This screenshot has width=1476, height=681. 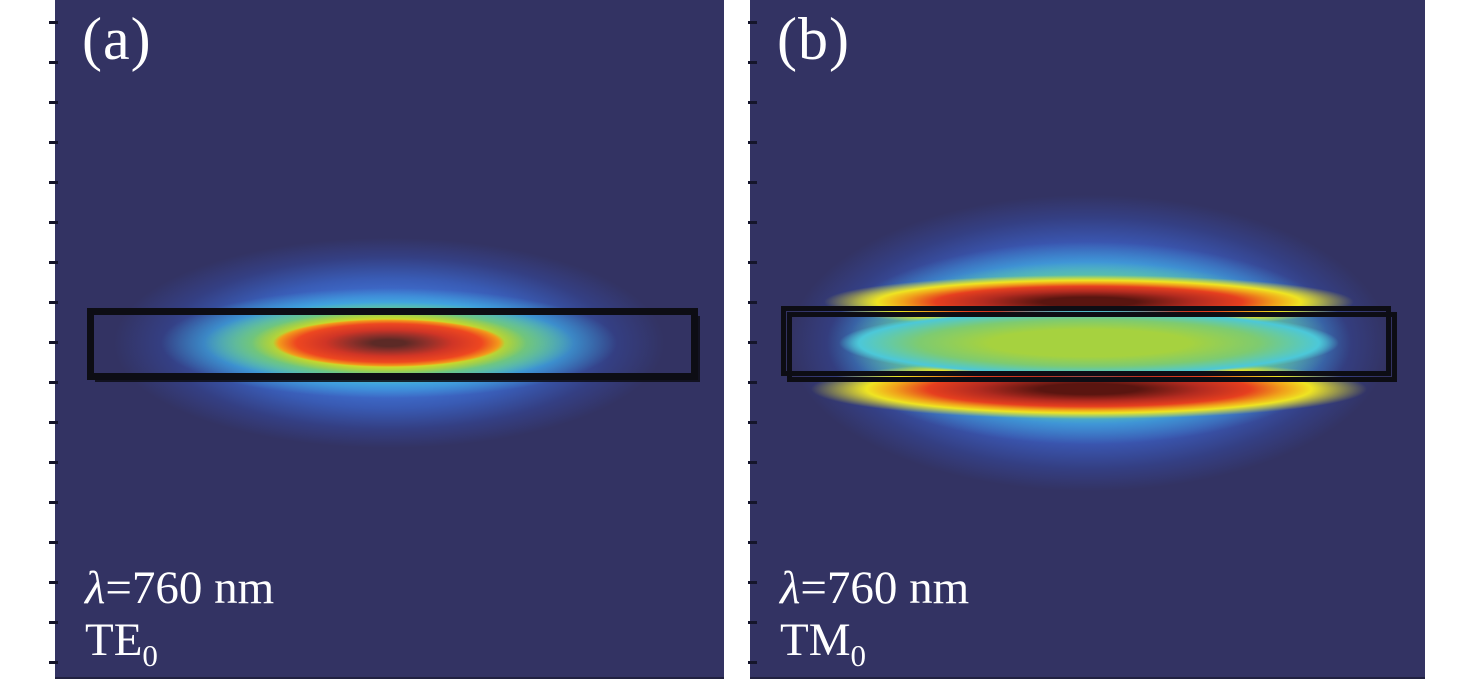 What do you see at coordinates (95, 587) in the screenshot?
I see `lambda-symbol-a: λ` at bounding box center [95, 587].